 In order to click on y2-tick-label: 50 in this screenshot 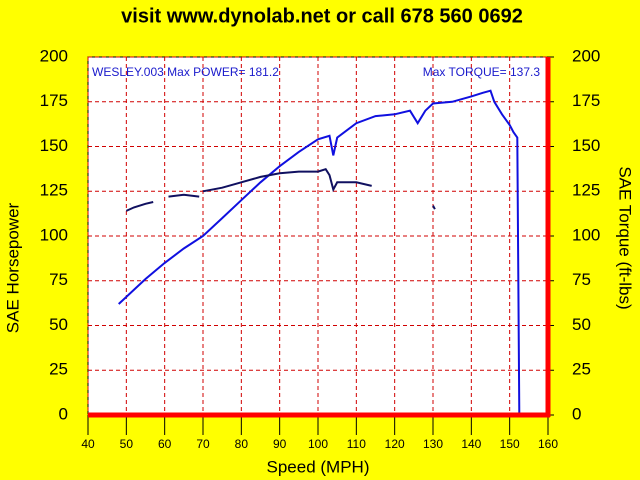, I will do `click(581, 324)`.